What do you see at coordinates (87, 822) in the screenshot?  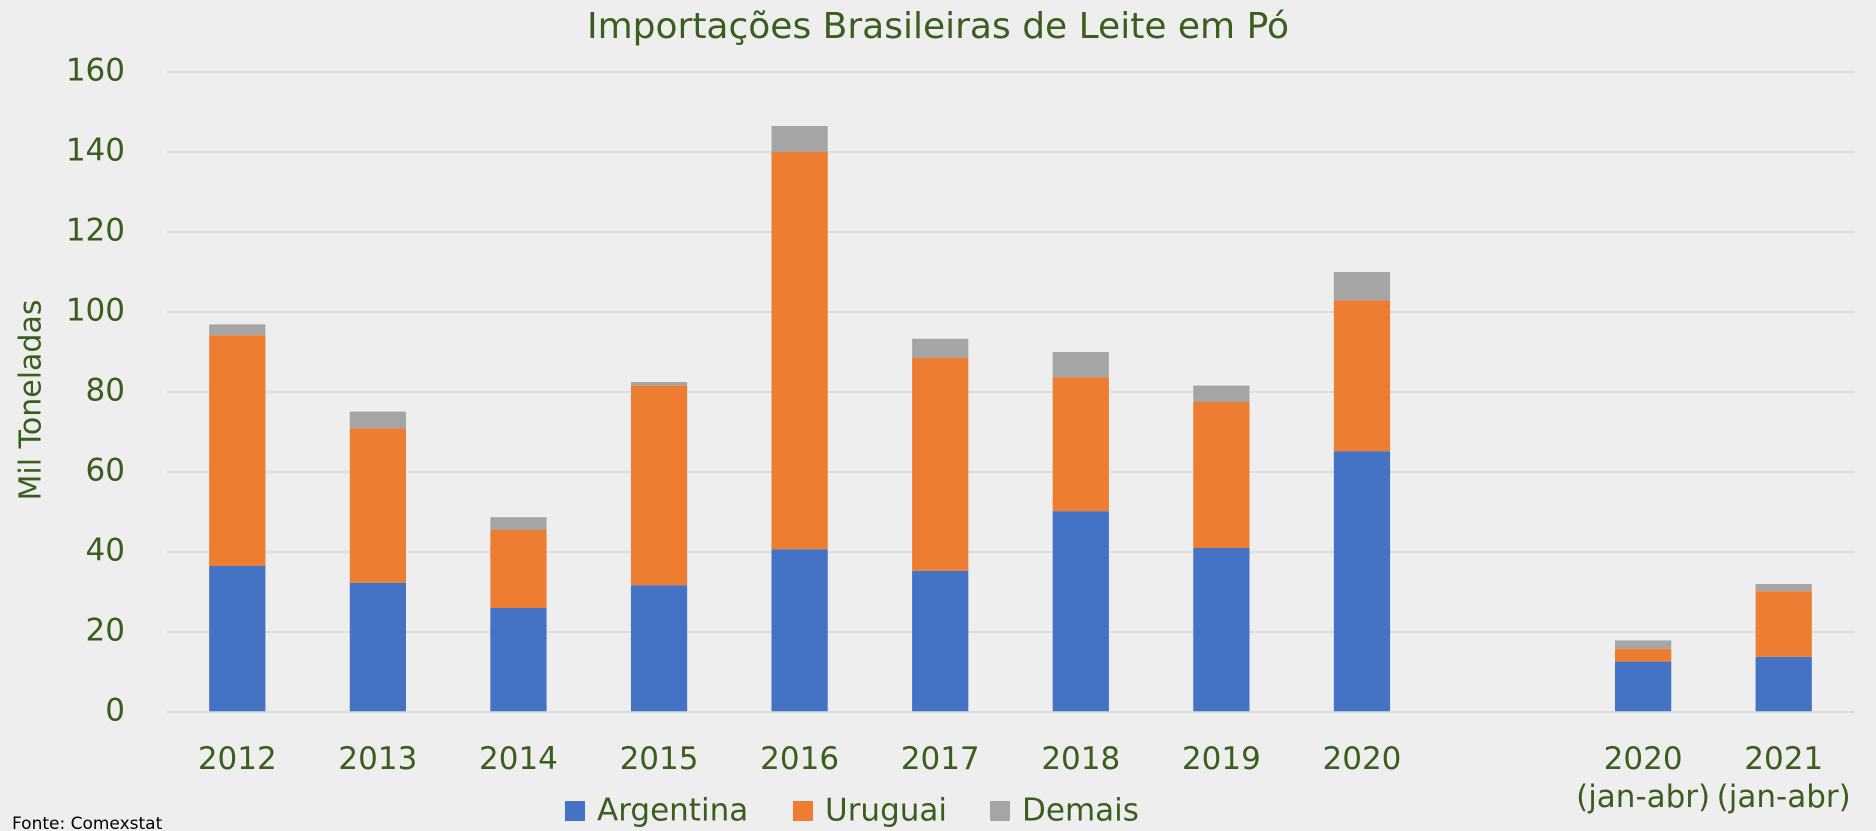 I see `source-note: Fonte: Comexstat` at bounding box center [87, 822].